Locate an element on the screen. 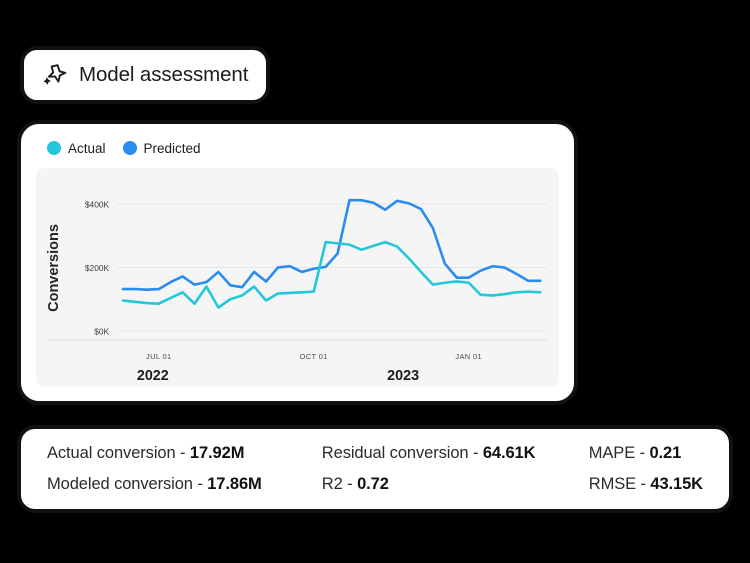 The image size is (750, 563). legend-item-predicted: Predicted is located at coordinates (161, 148).